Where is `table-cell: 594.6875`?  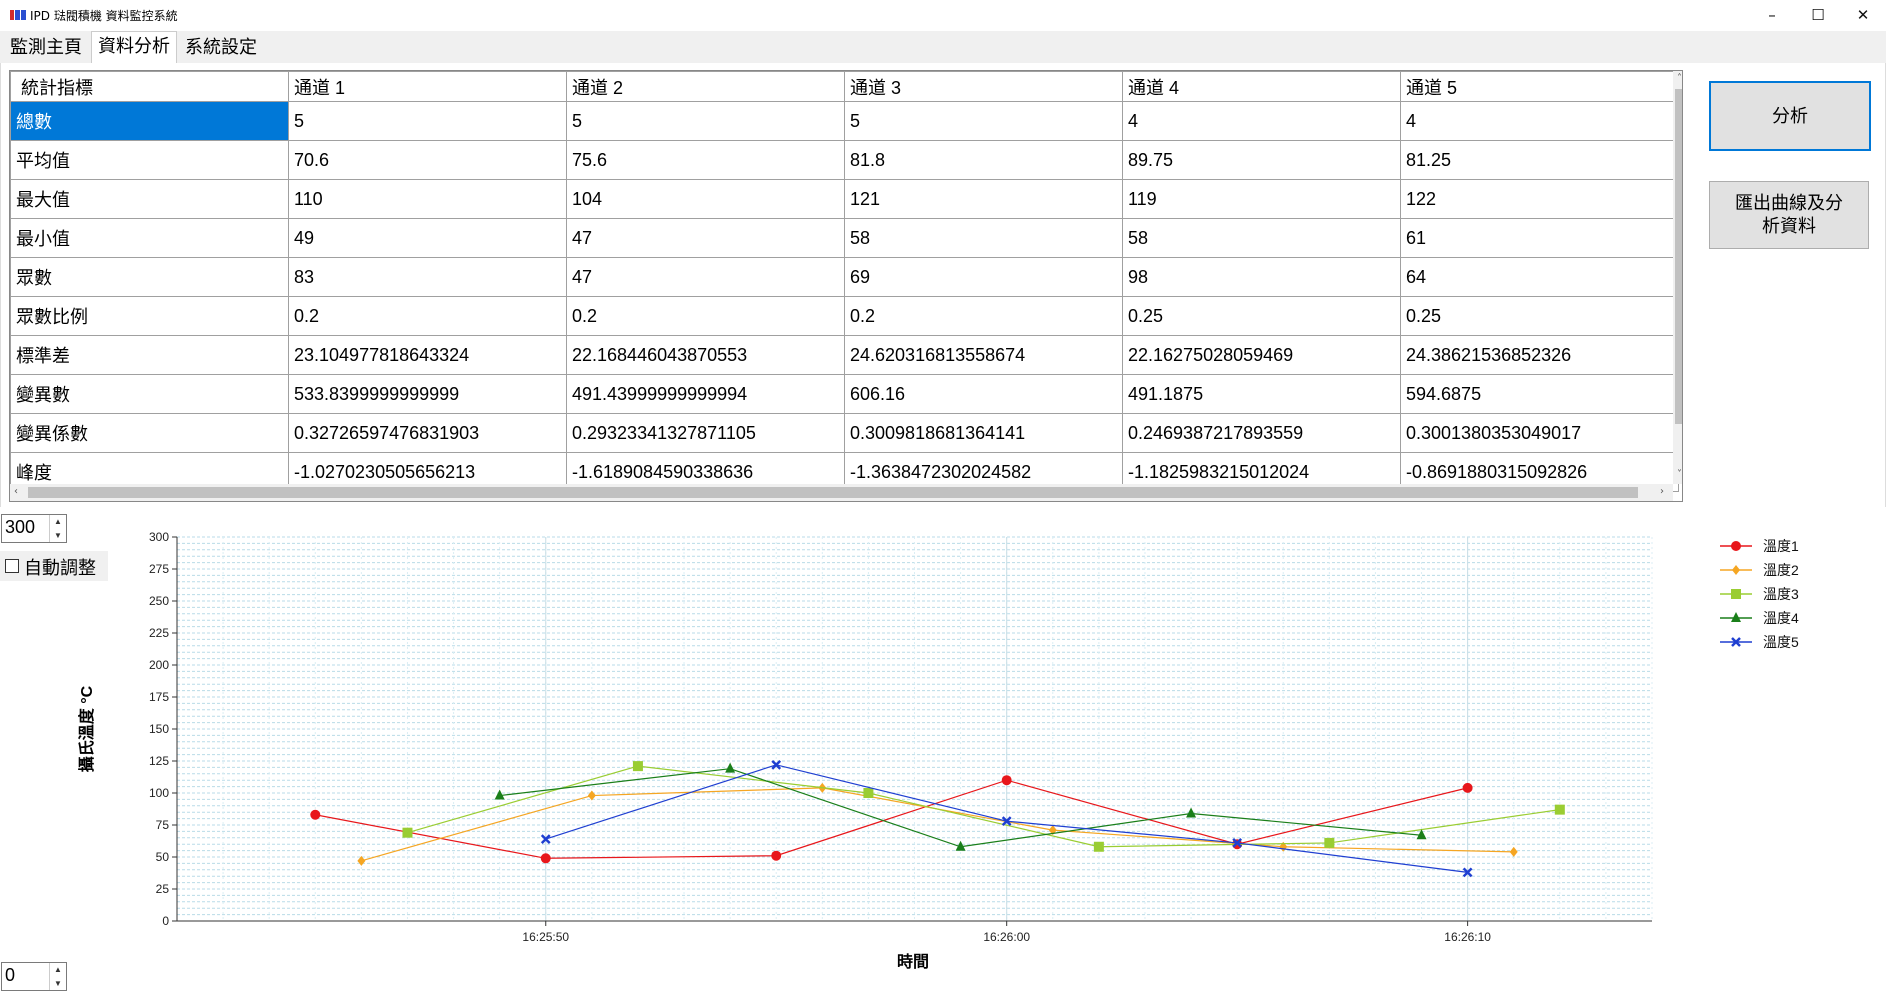
table-cell: 594.6875 is located at coordinates (1539, 394).